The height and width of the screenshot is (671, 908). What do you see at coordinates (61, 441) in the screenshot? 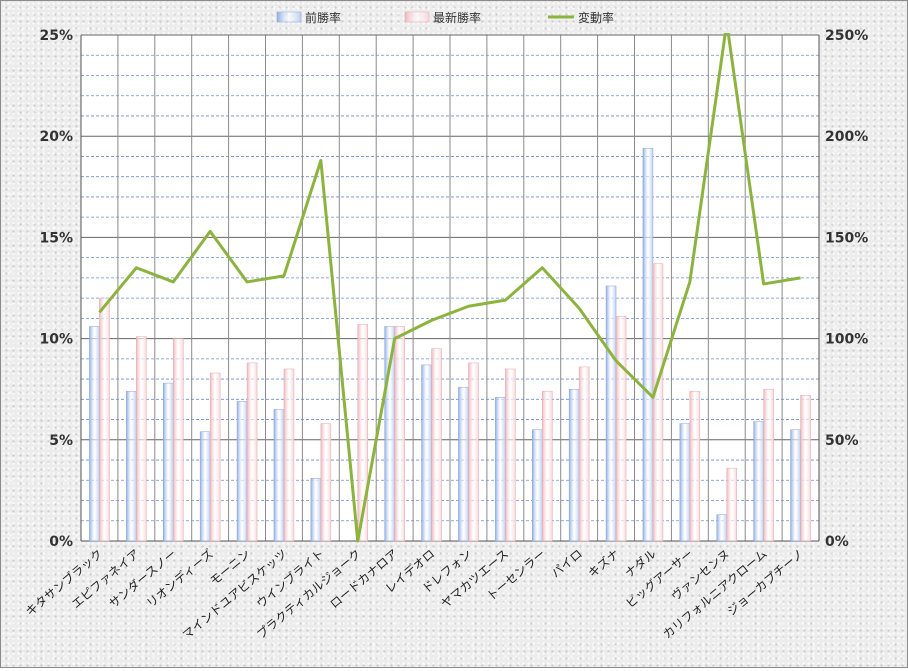
I see `y-left-tick-label: 5%` at bounding box center [61, 441].